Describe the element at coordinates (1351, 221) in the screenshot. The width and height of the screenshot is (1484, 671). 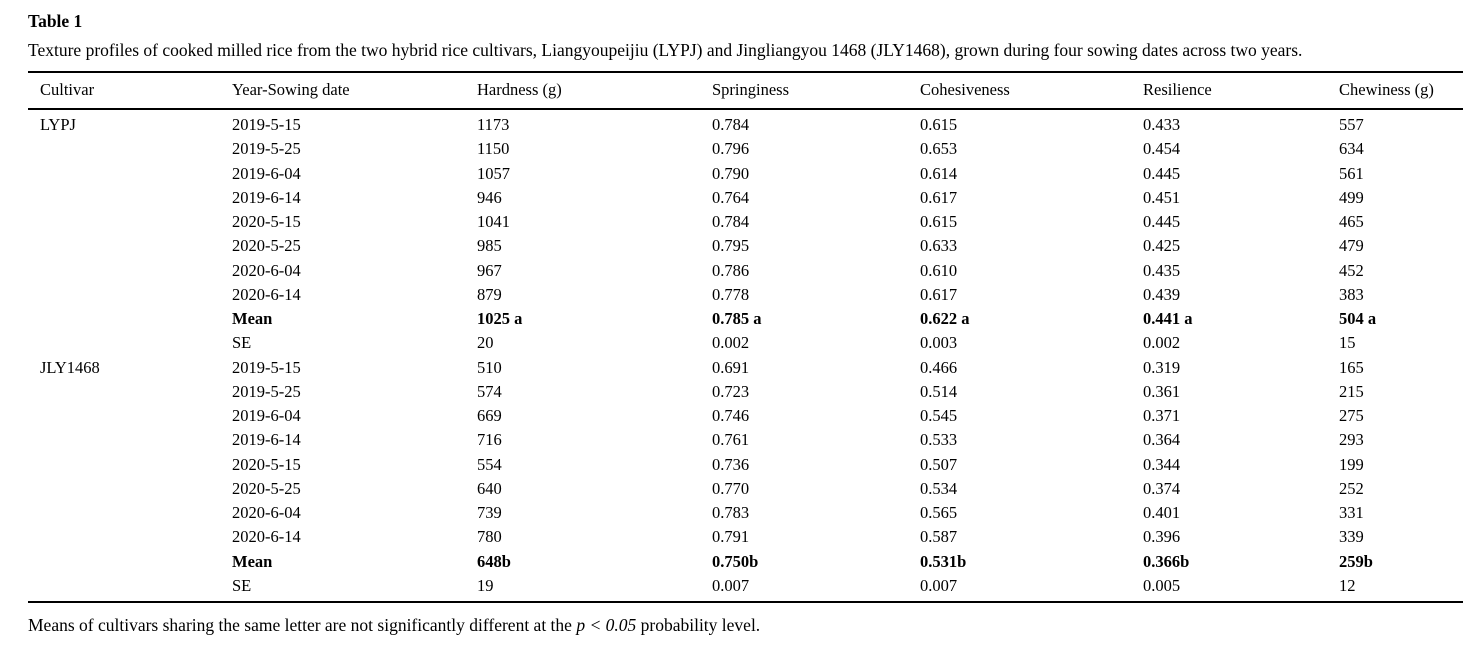
I see `value-cell: 465` at that location.